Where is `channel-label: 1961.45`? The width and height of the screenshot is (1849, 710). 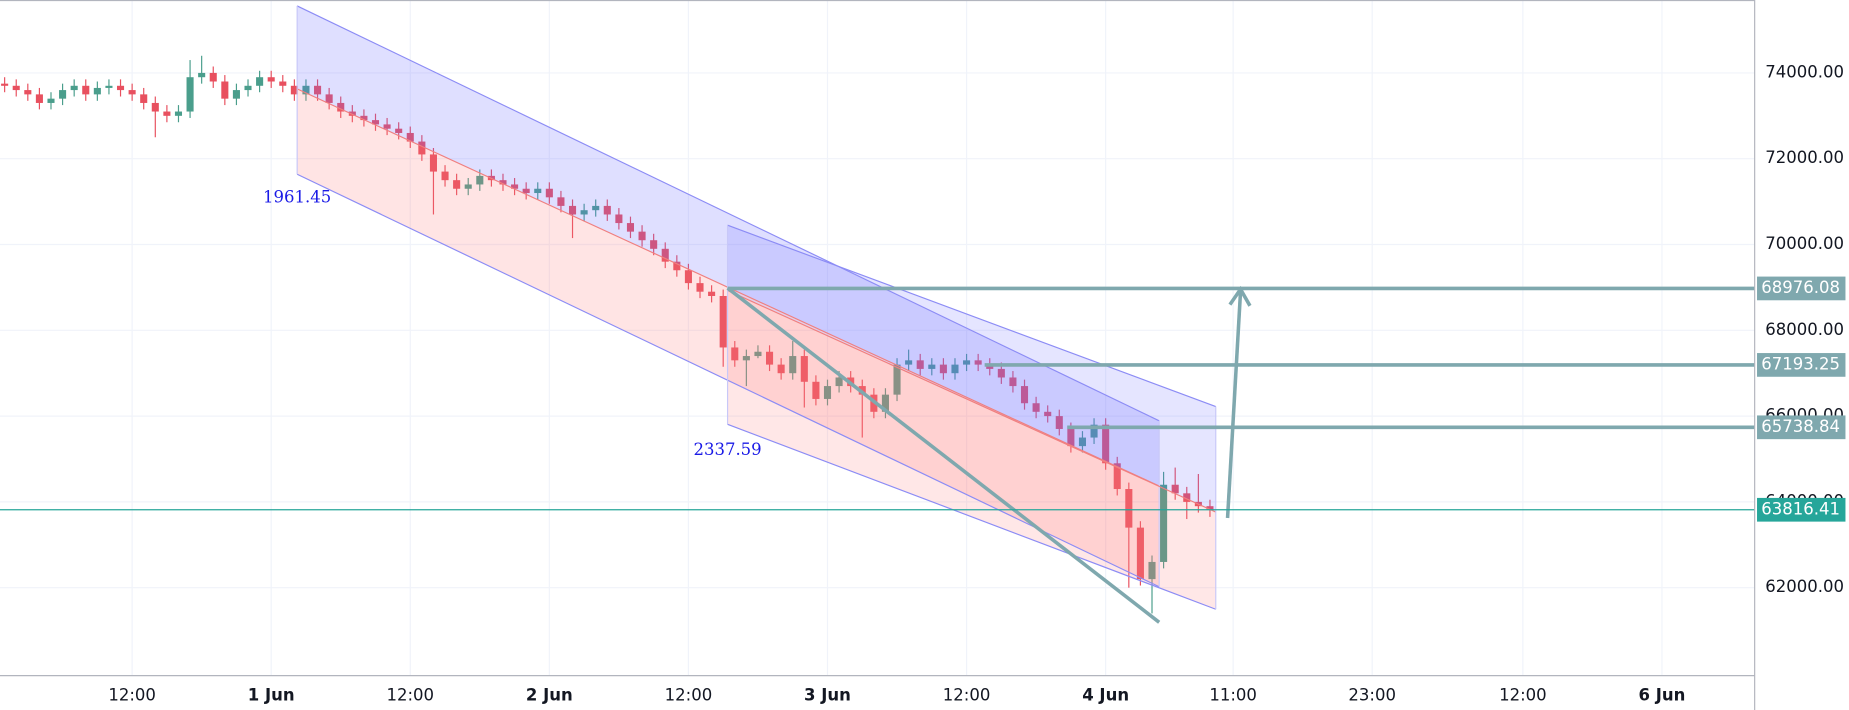
channel-label: 1961.45 is located at coordinates (297, 196).